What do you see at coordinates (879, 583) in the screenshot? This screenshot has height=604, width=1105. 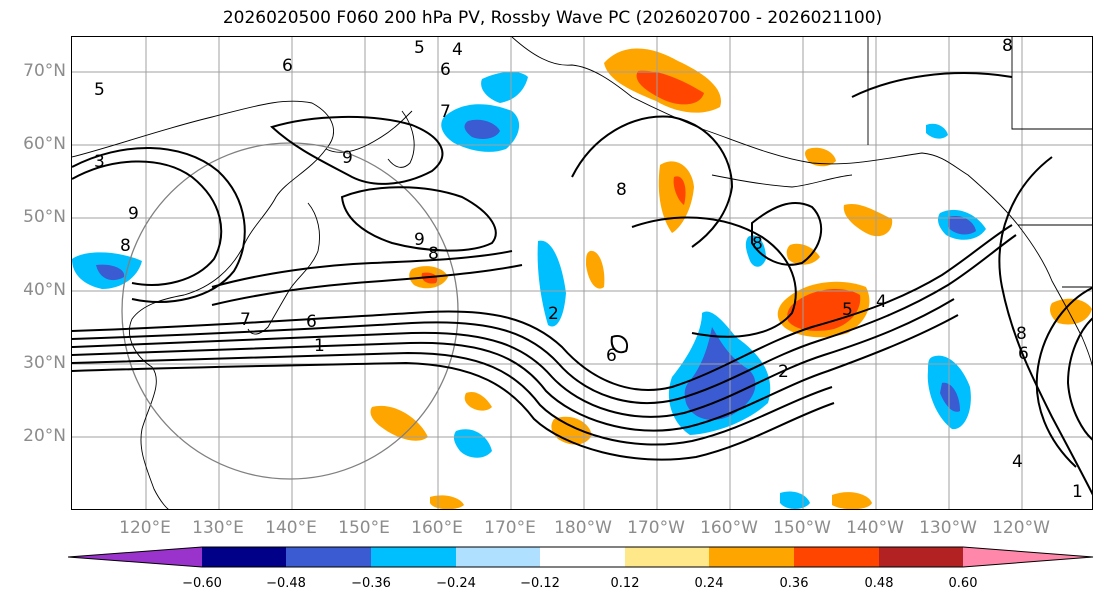 I see `colorbar-tick: 0.48` at bounding box center [879, 583].